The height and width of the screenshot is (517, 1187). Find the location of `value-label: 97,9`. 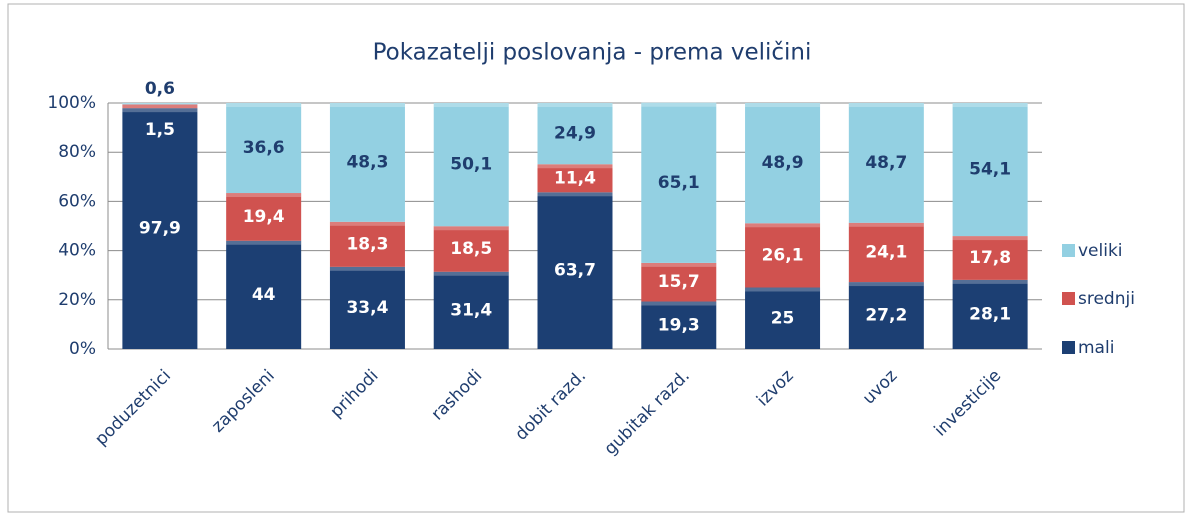

value-label: 97,9 is located at coordinates (160, 229).